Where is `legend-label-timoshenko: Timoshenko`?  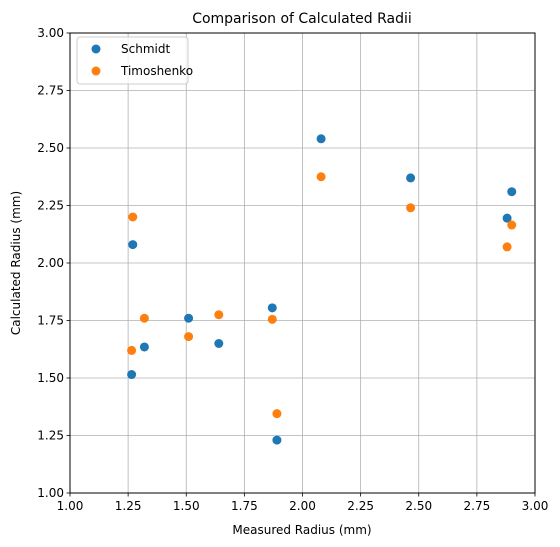 legend-label-timoshenko: Timoshenko is located at coordinates (156, 71).